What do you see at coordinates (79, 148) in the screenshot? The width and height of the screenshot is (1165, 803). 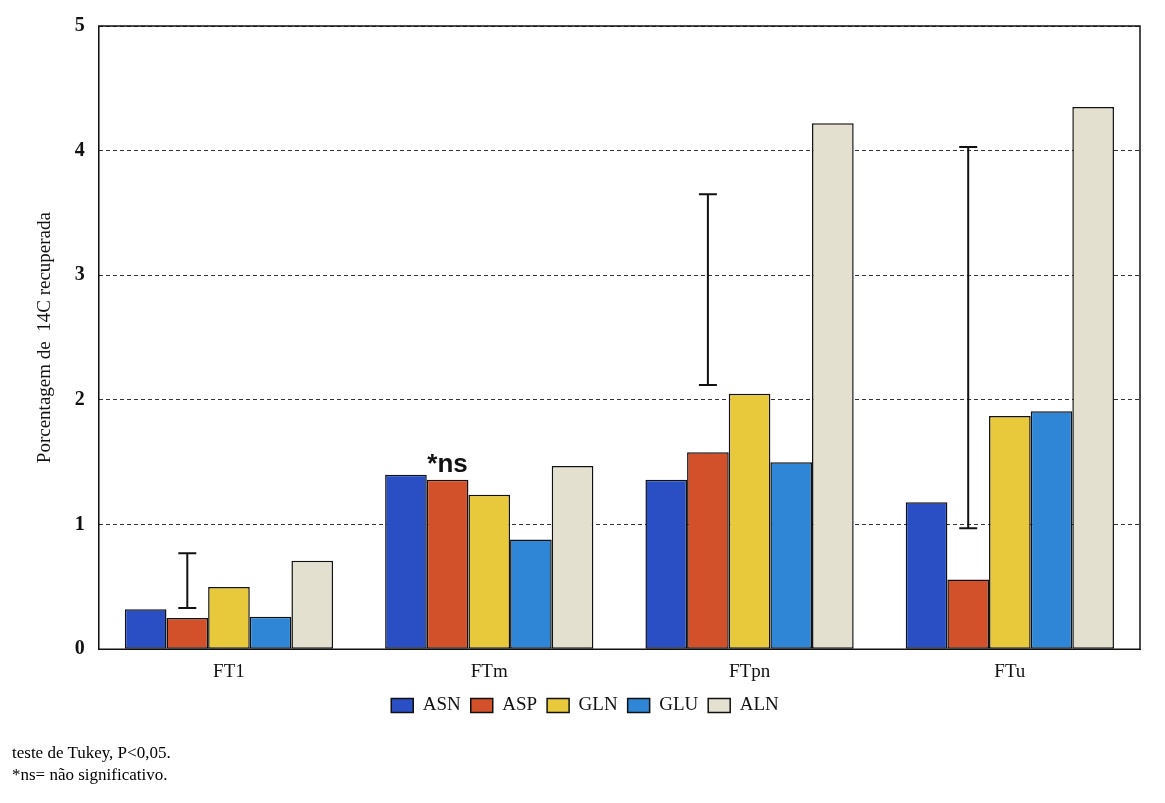 I see `y-tick-label: 4` at bounding box center [79, 148].